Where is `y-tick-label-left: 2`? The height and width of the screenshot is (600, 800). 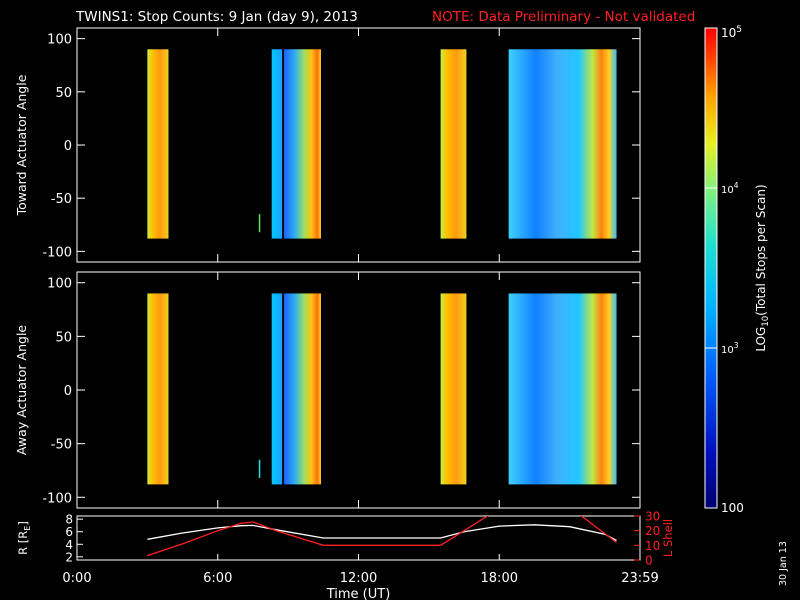 y-tick-label-left: 2 is located at coordinates (69, 557).